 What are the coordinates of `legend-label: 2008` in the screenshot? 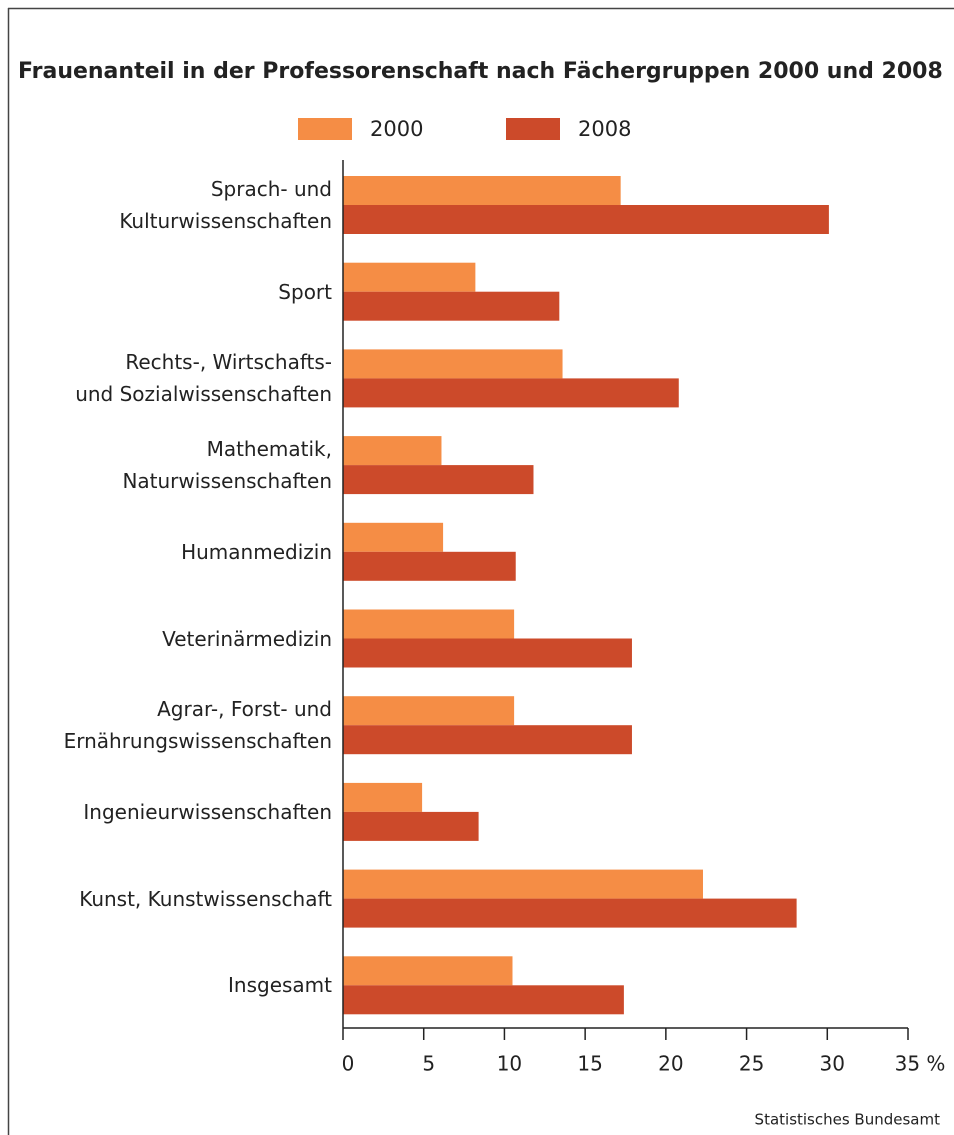 It's located at (604, 129).